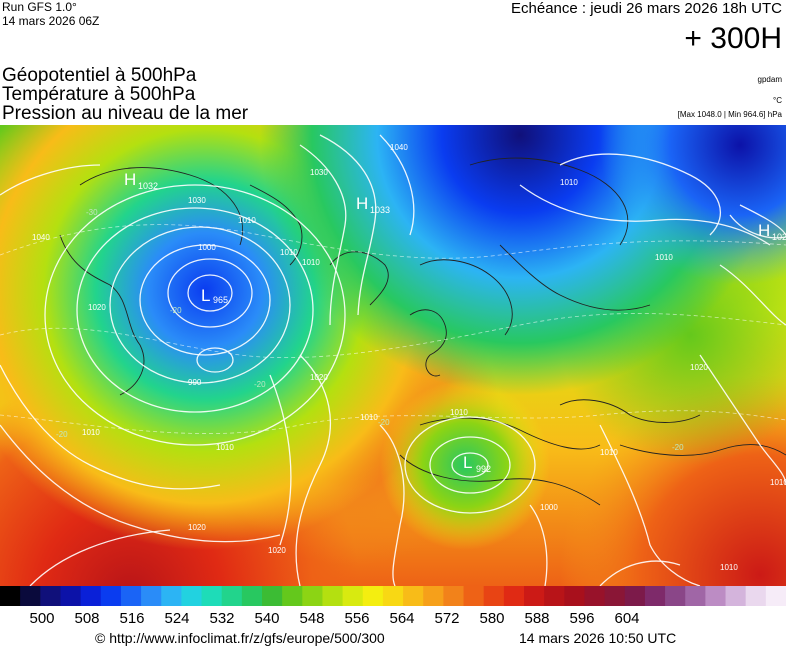 The image size is (786, 648). Describe the element at coordinates (402, 618) in the screenshot. I see `colorbar-tick-label: 564` at that location.